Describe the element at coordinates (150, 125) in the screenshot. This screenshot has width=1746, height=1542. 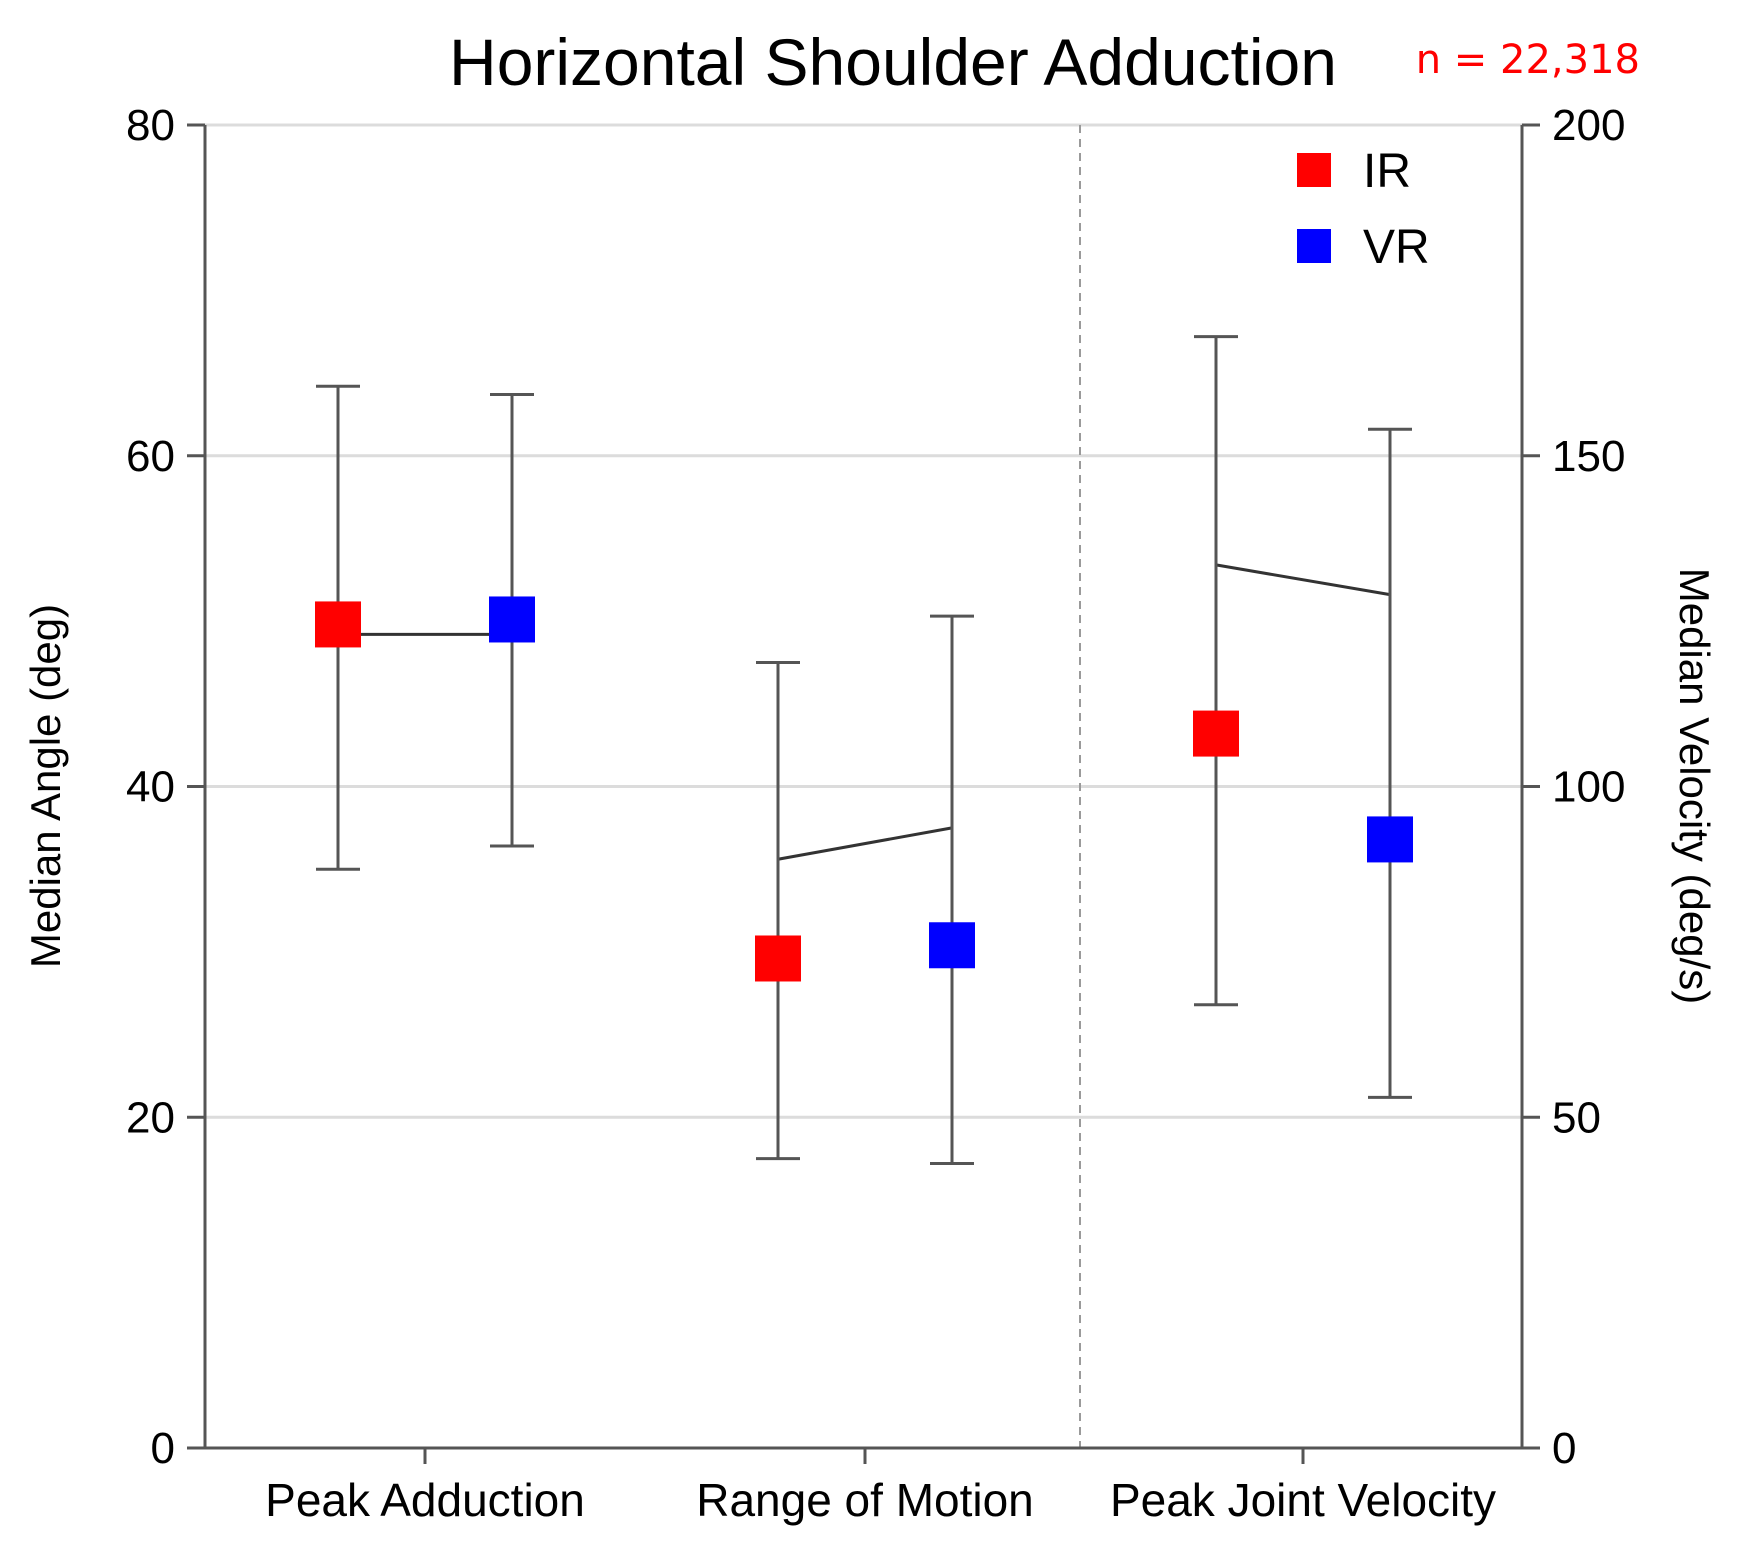
I see `y-tick-label: 80` at that location.